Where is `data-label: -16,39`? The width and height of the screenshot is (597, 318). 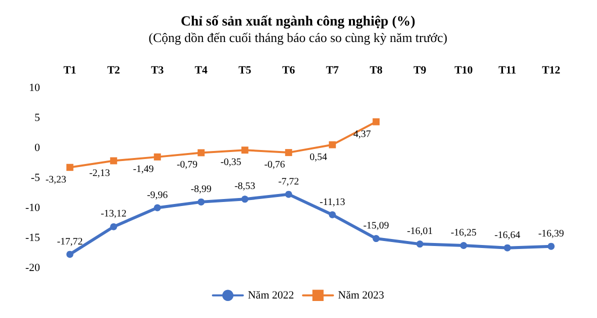 data-label: -16,39 is located at coordinates (551, 234).